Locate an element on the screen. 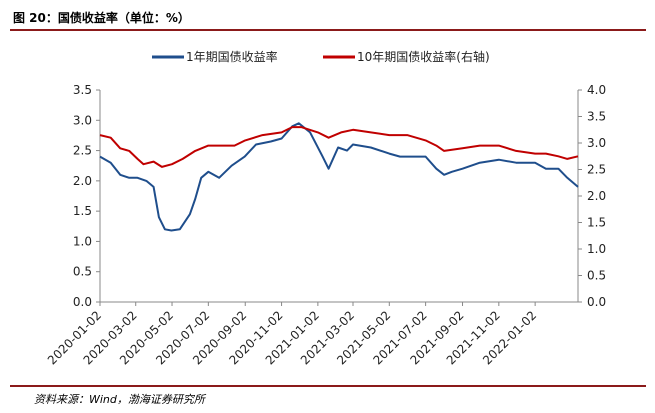 The image size is (655, 413). right-tick-label: 2.0 is located at coordinates (596, 196).